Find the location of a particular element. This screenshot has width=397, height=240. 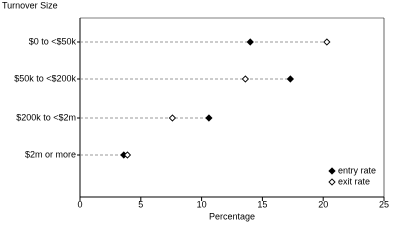

y-axis-title: Turnover Size is located at coordinates (30, 5).